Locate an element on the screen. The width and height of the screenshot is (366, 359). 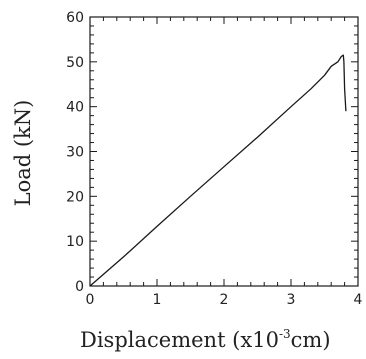
y-tick-label: 0 is located at coordinates (79, 287).